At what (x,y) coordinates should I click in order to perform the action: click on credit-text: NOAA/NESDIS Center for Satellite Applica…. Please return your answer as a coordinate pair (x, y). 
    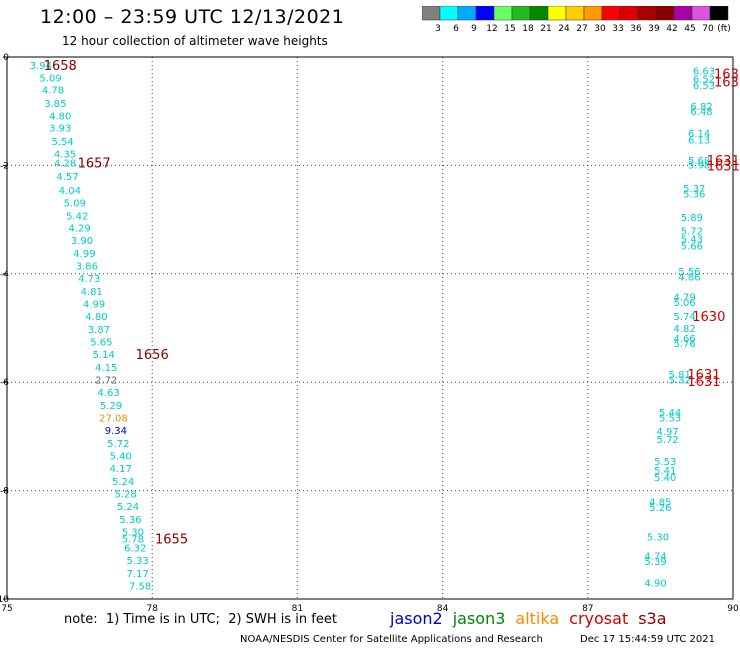
    Looking at the image, I should click on (391, 639).